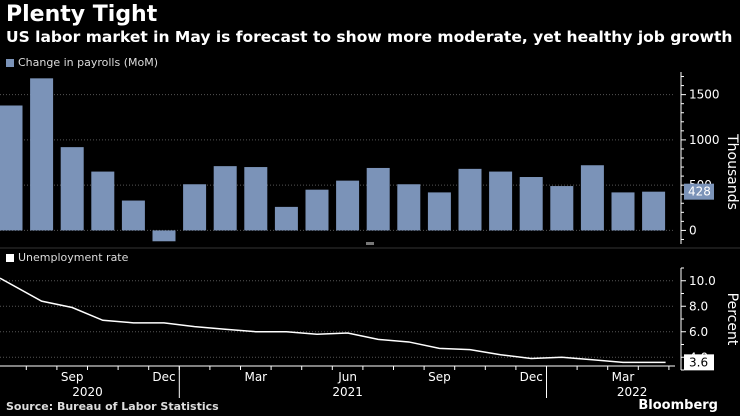 The image size is (740, 416). Describe the element at coordinates (73, 257) in the screenshot. I see `unemployment-legend-label: Unemployment rate` at that location.